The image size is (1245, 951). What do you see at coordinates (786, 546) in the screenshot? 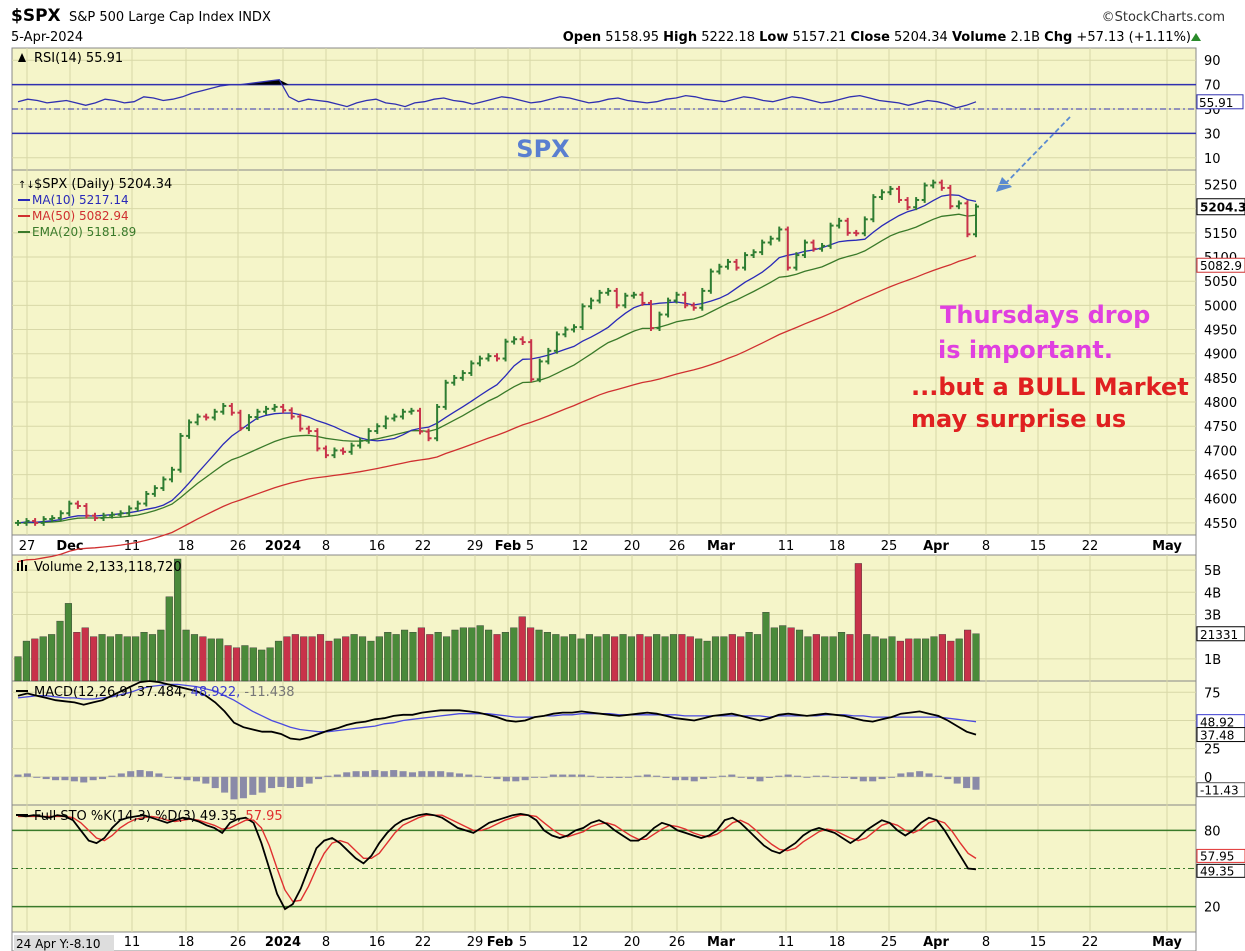
I see `x-tick-label: 11` at bounding box center [786, 546].